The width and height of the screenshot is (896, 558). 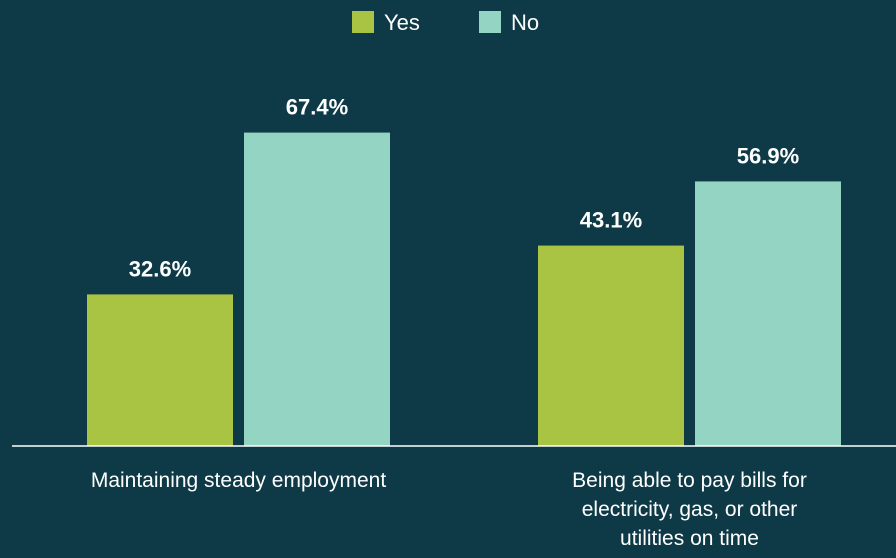 I want to click on category-label-1-line-1: electricity, gas, or other, so click(x=690, y=509).